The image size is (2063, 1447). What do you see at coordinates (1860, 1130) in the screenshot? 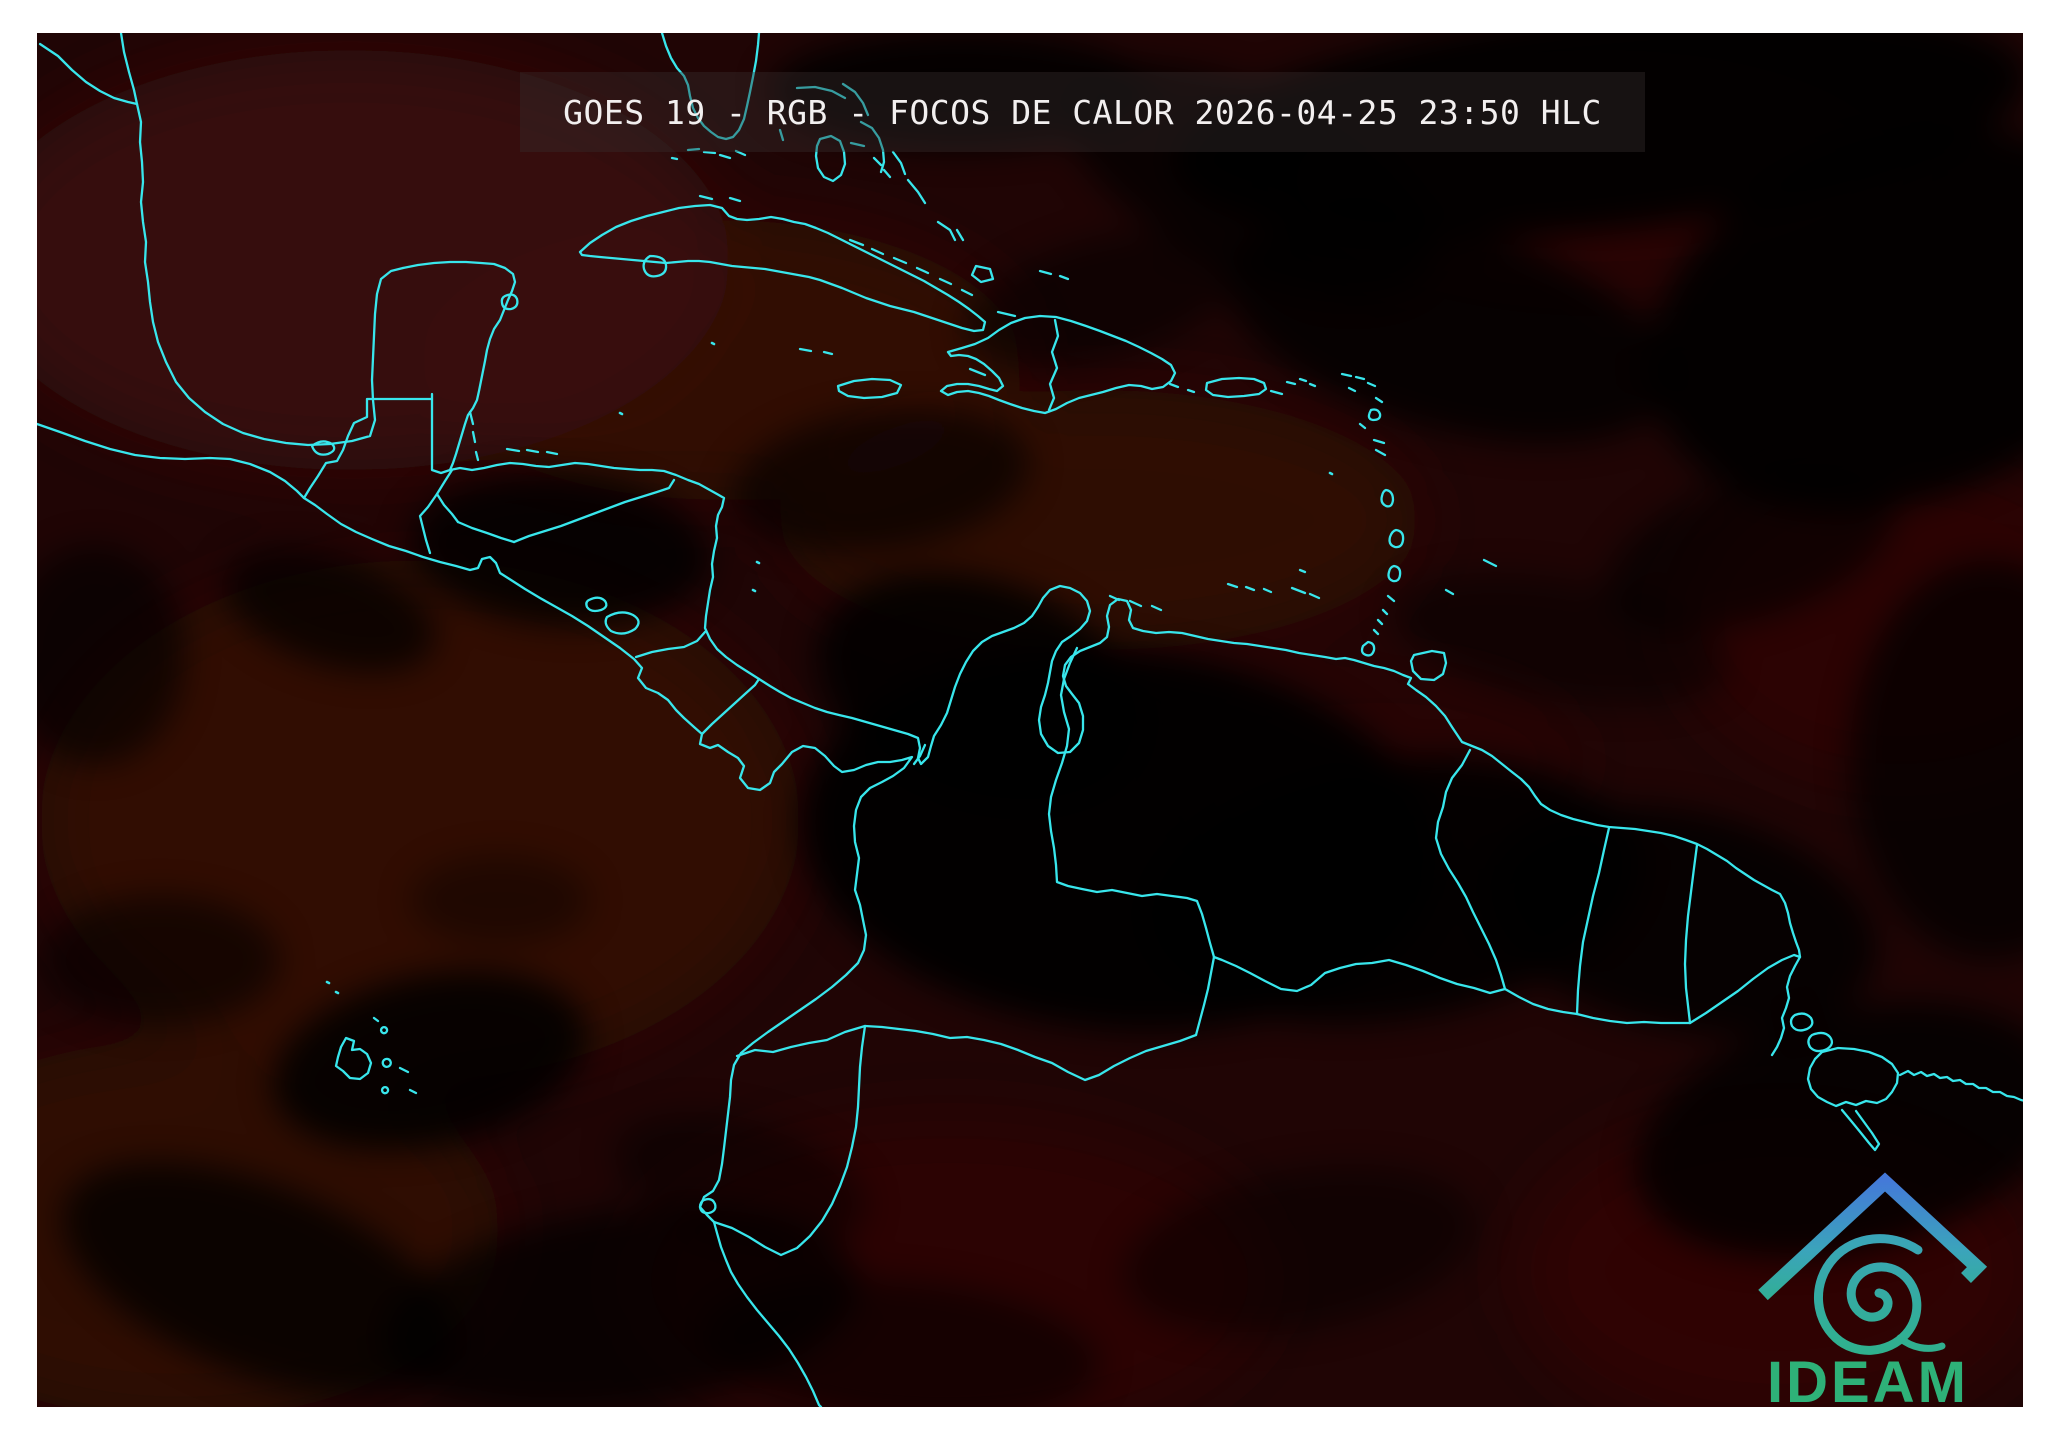
I see `coastline-para-tail` at bounding box center [1860, 1130].